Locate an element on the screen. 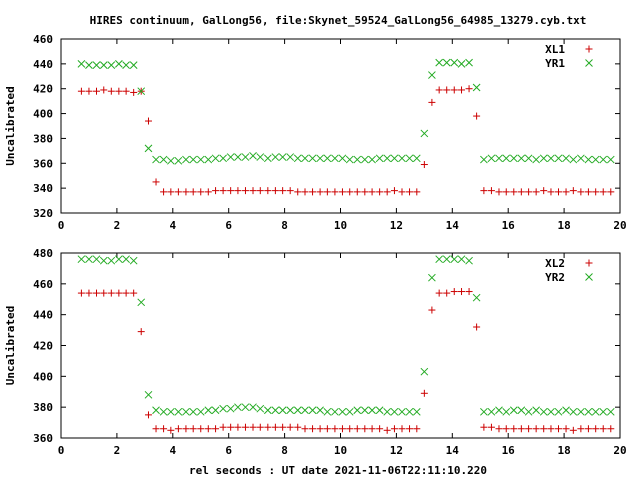  x-tick-label: 6 is located at coordinates (228, 225).